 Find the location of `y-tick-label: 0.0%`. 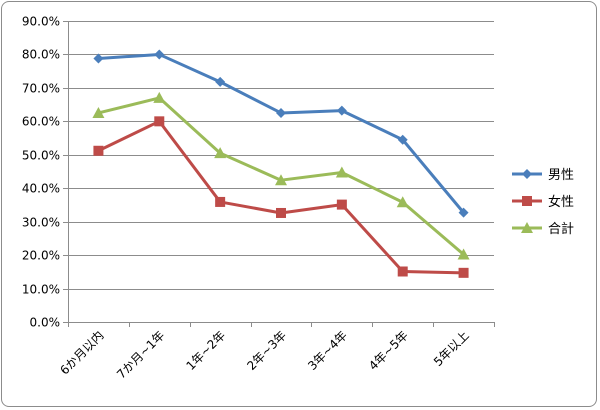

y-tick-label: 0.0% is located at coordinates (45, 323).